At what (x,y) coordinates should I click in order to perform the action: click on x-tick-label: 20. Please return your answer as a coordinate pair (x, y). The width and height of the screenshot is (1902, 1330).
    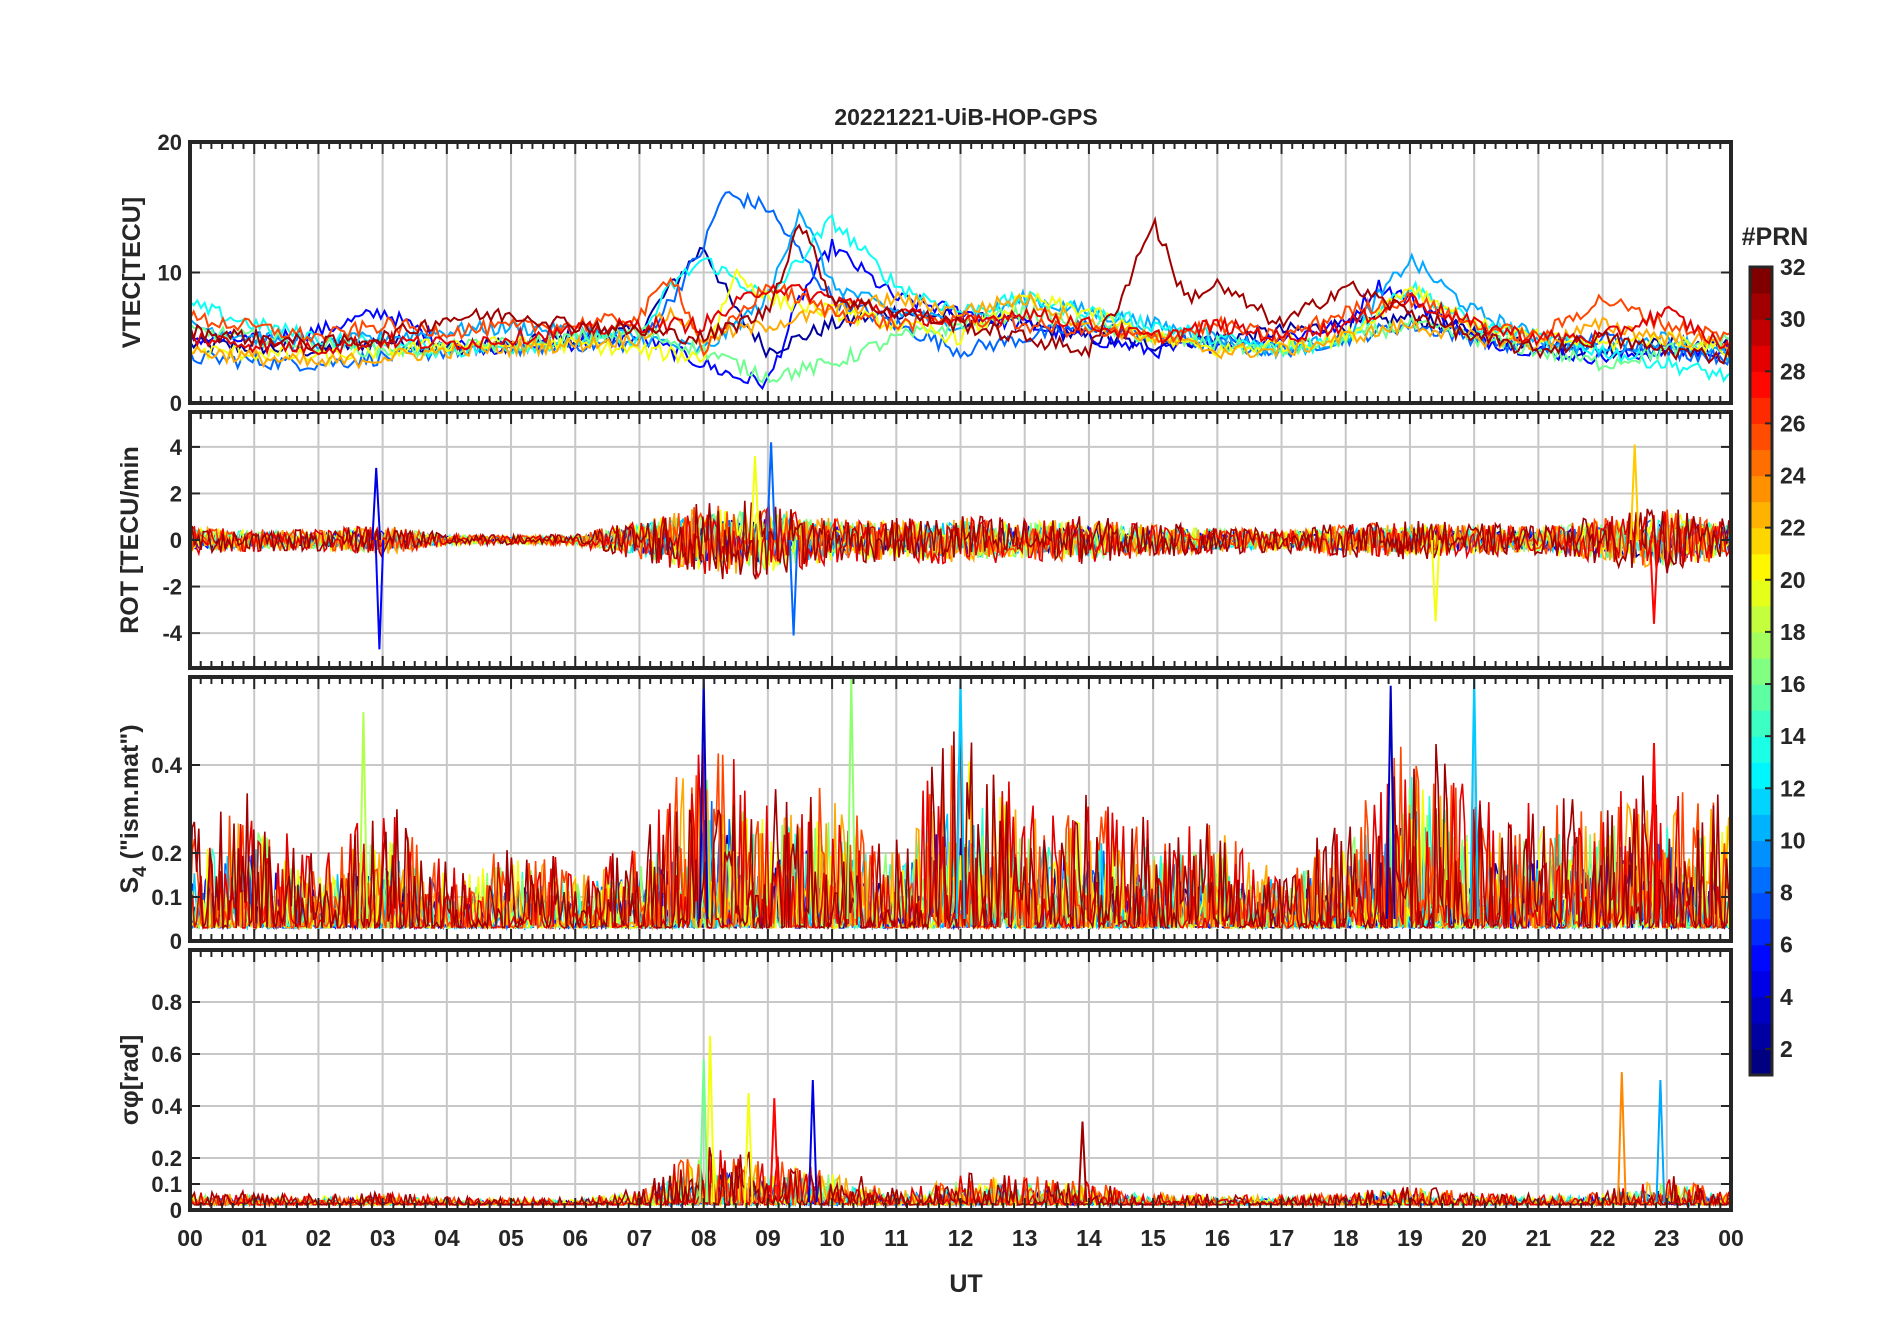
    Looking at the image, I should click on (1474, 1238).